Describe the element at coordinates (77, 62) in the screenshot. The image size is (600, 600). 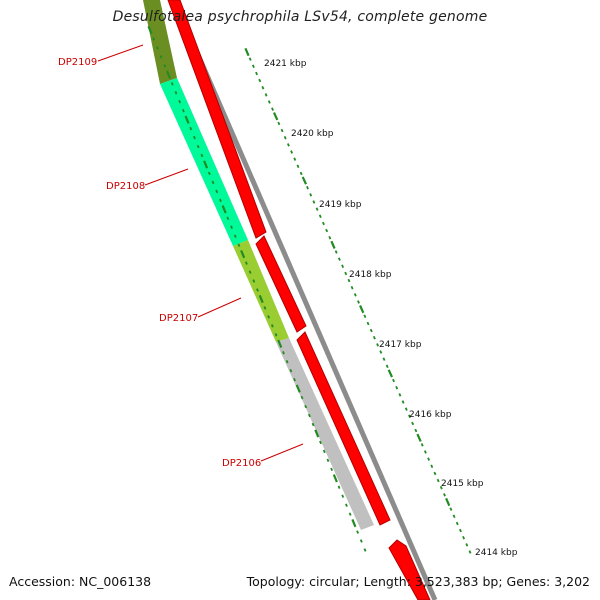
I see `gene-label-dp2109: DP2109` at that location.